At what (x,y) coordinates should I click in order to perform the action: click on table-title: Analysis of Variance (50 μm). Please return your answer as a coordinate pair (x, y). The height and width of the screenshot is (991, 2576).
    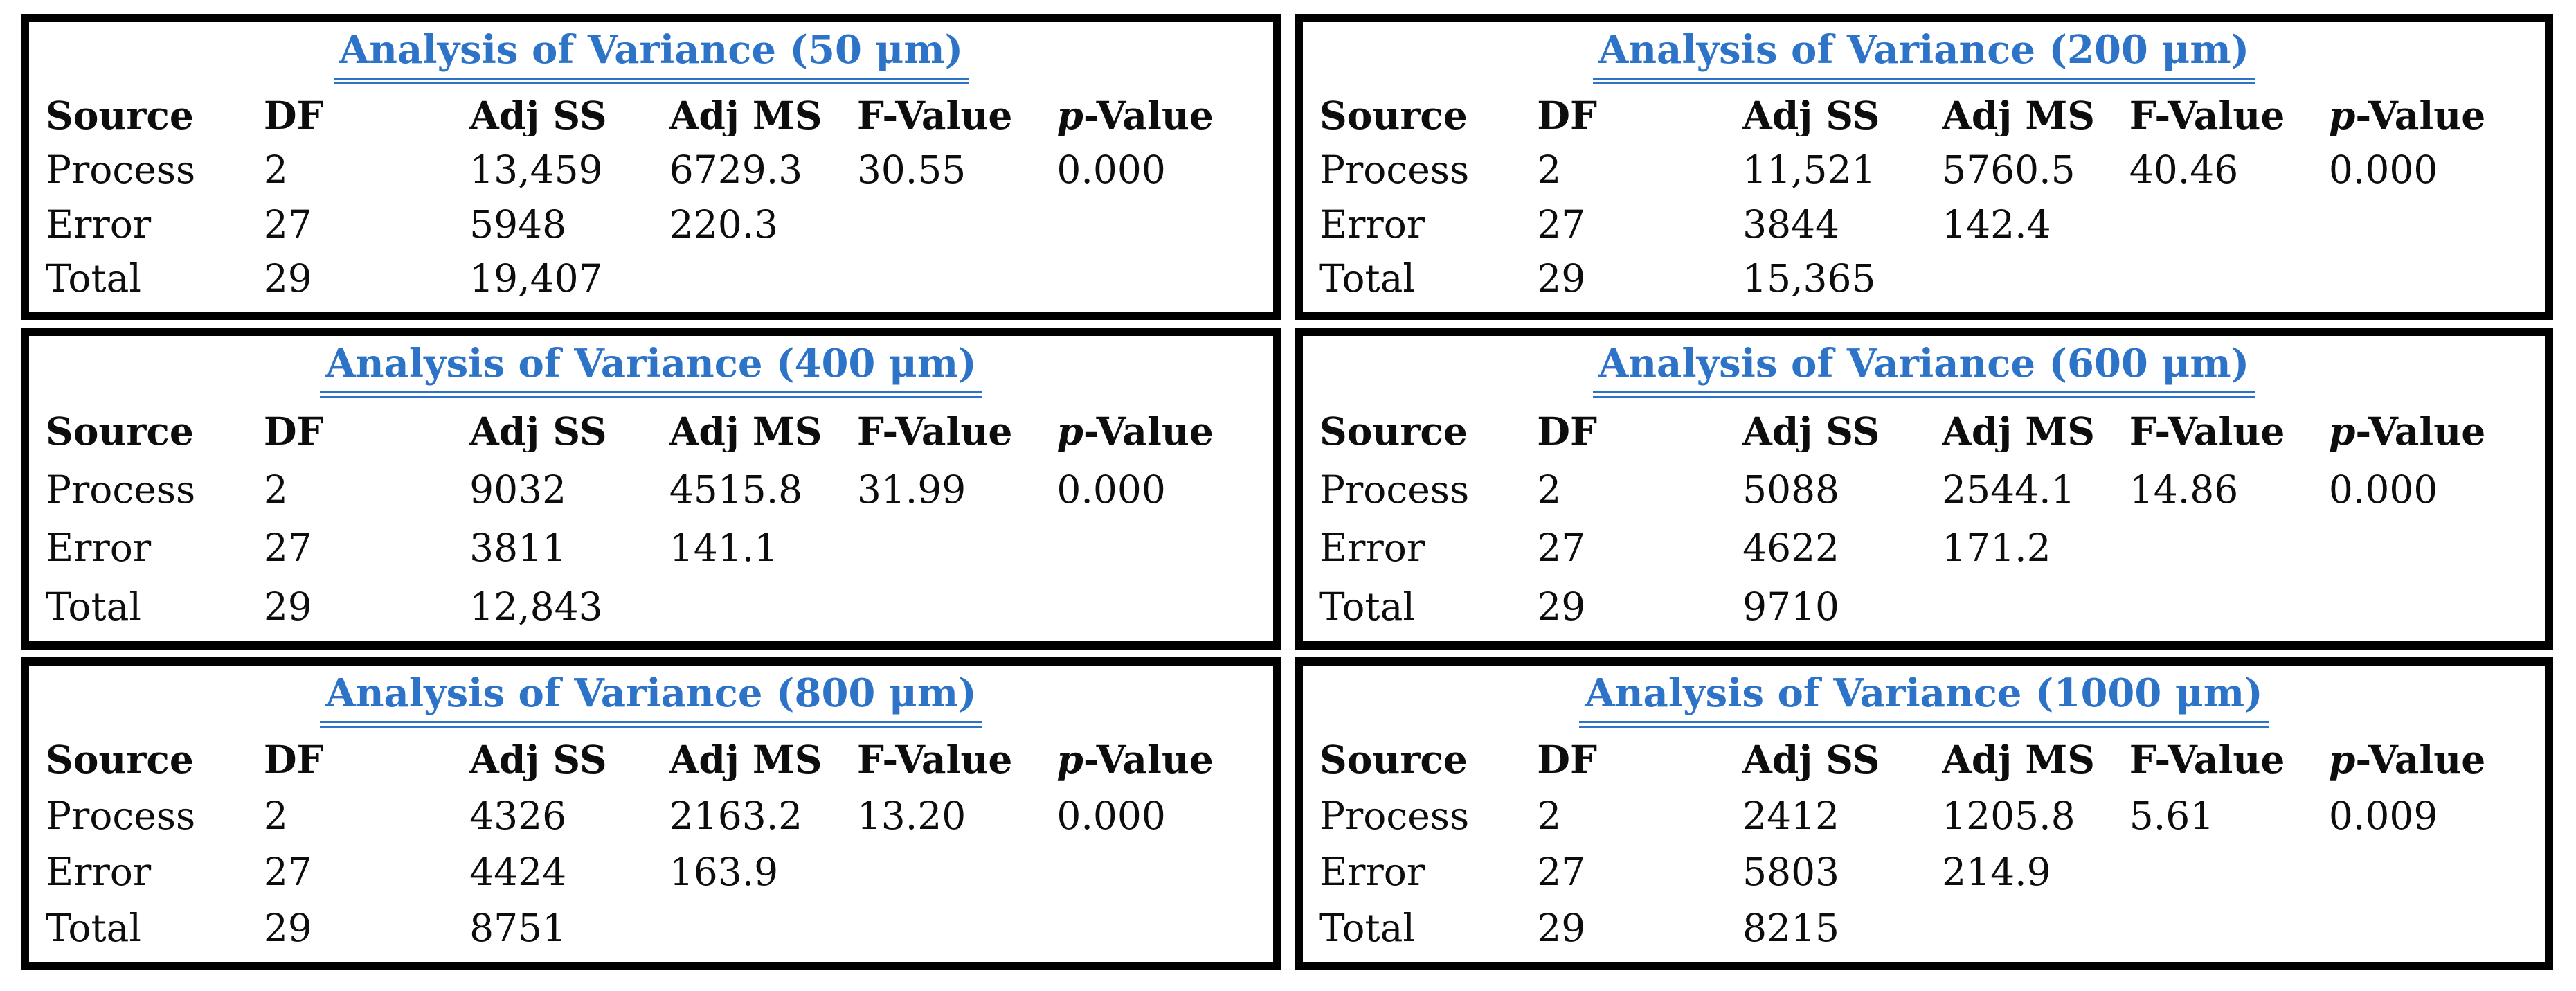
    Looking at the image, I should click on (651, 55).